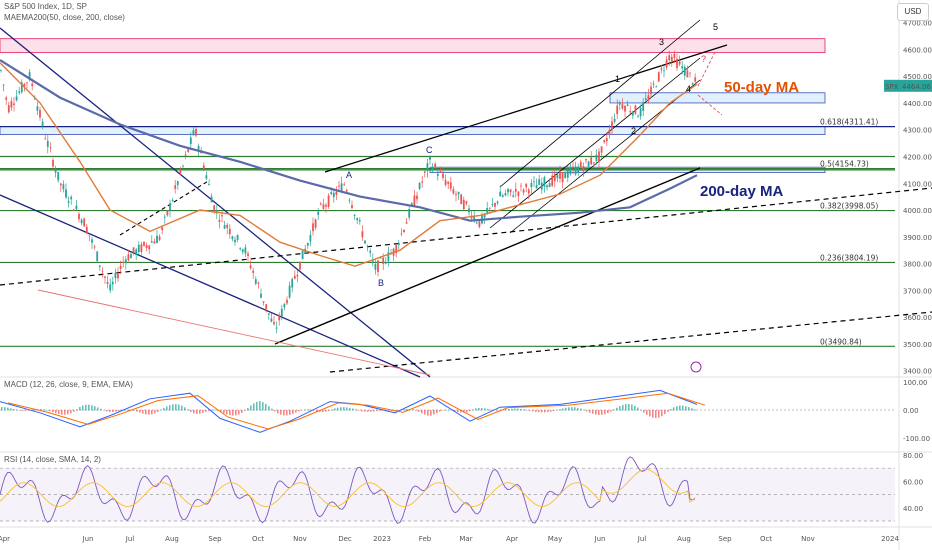 This screenshot has width=932, height=550. Describe the element at coordinates (915, 383) in the screenshot. I see `macd-tick-label: 100.00` at that location.